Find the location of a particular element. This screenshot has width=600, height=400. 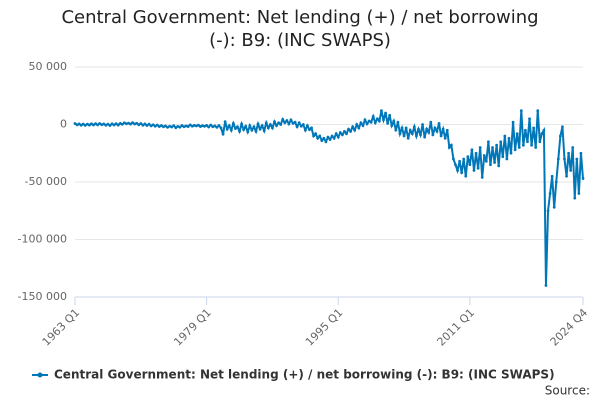

legend-marker is located at coordinates (40, 375).